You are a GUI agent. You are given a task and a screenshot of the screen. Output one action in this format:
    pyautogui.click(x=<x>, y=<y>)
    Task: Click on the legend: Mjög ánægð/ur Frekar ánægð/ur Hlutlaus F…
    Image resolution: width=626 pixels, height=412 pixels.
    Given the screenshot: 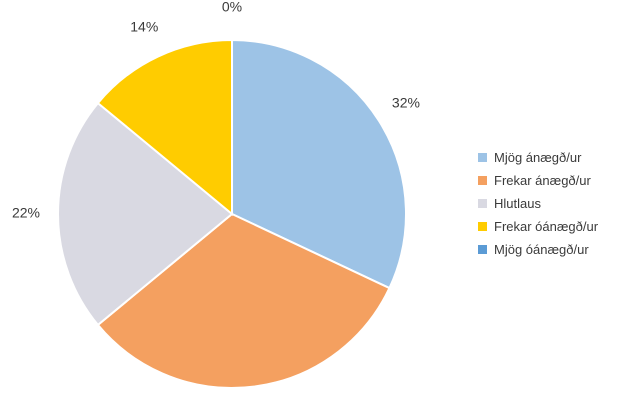 What is the action you would take?
    pyautogui.click(x=538, y=203)
    